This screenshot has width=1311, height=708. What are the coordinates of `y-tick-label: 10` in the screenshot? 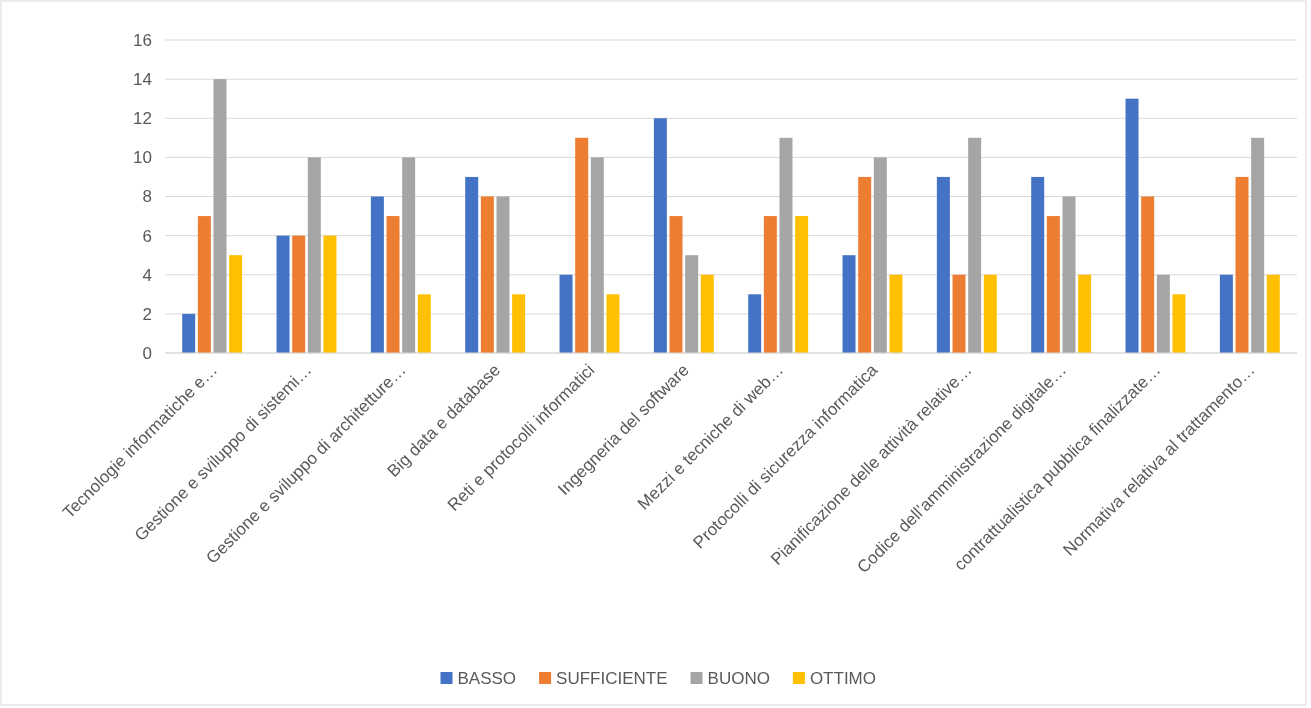 It's located at (142, 158).